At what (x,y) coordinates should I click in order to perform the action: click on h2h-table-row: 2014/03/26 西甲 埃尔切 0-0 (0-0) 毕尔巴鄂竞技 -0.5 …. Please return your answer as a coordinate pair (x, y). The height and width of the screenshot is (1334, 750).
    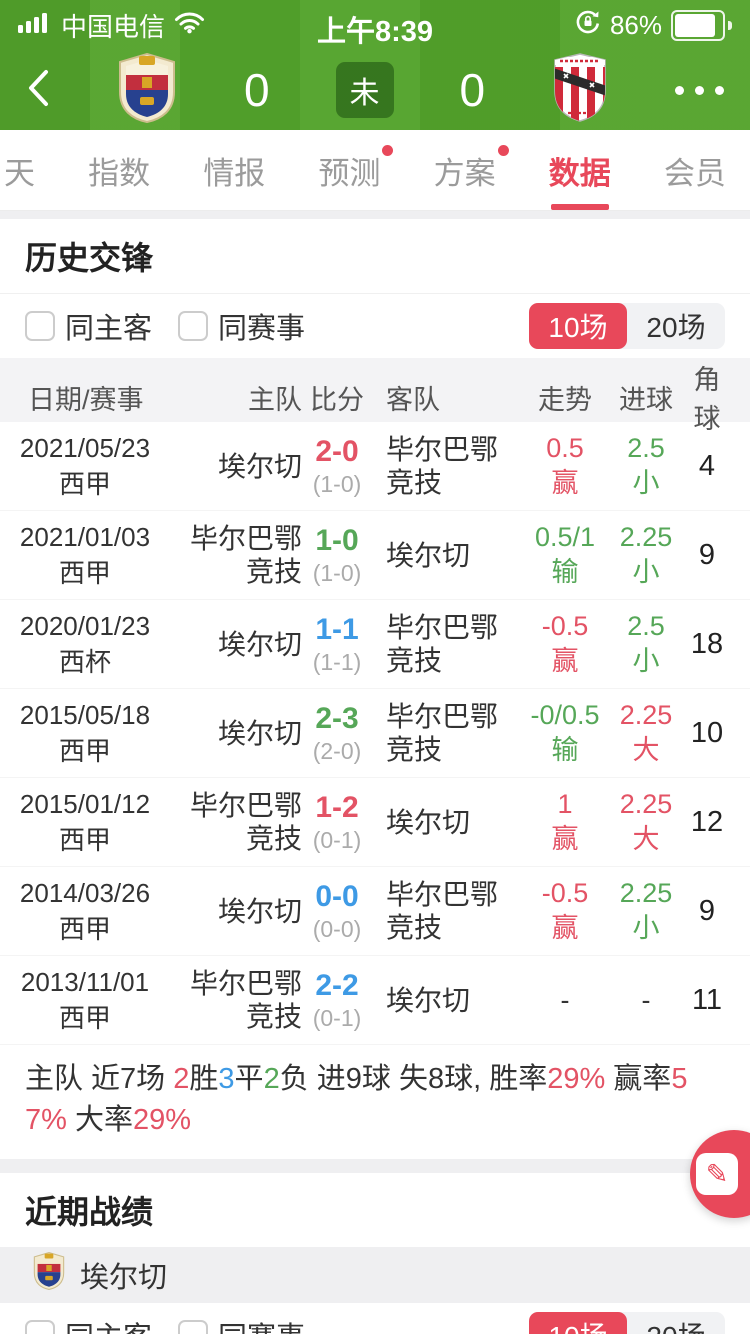
    Looking at the image, I should click on (375, 911).